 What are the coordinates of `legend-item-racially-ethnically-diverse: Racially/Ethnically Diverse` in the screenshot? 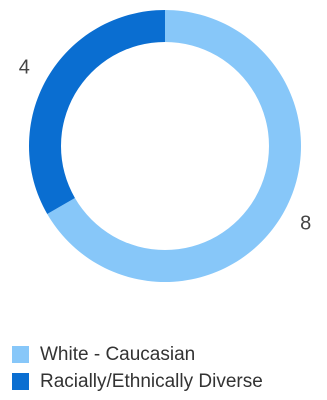 It's located at (137, 381).